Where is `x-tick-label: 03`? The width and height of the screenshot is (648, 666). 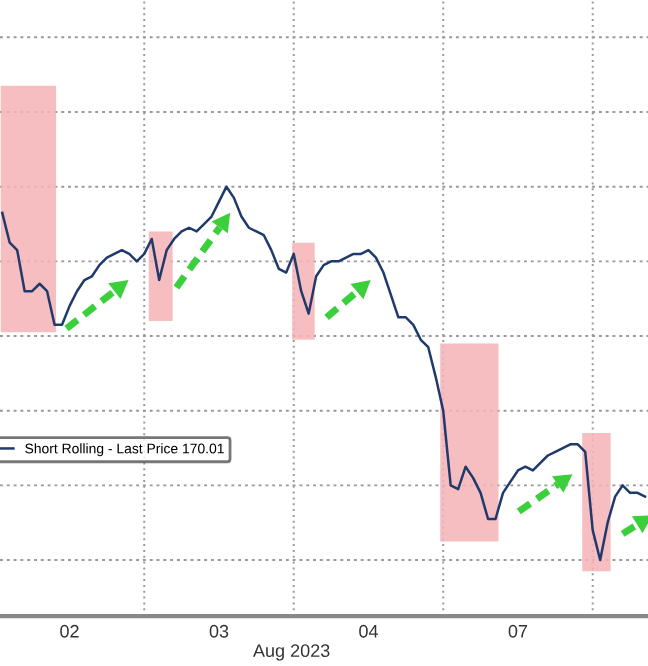
x-tick-label: 03 is located at coordinates (219, 631).